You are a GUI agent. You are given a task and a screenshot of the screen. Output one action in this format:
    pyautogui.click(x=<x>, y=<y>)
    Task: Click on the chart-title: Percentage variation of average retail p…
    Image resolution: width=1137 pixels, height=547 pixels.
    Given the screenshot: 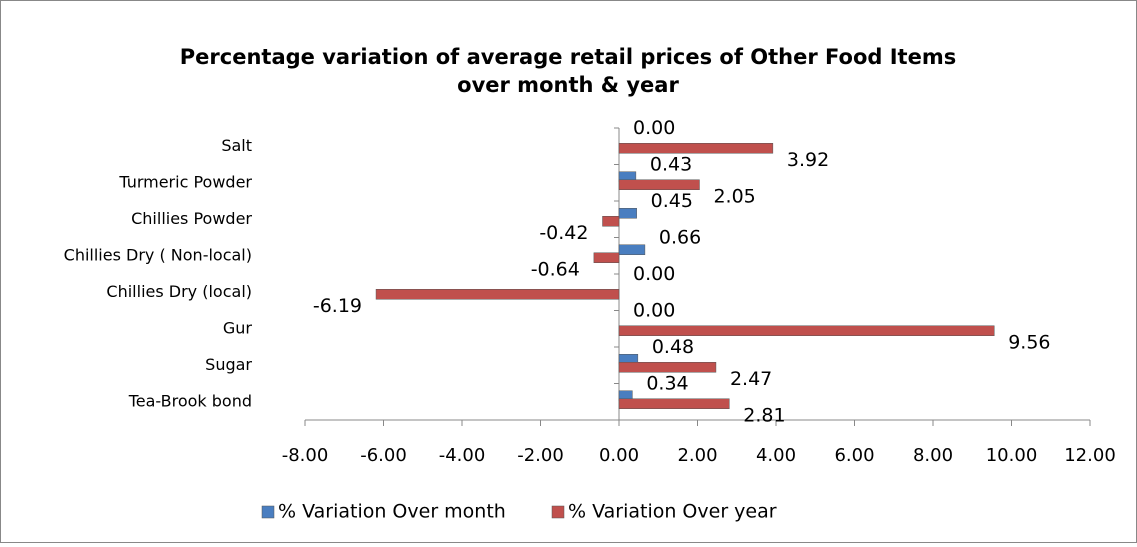 What is the action you would take?
    pyautogui.click(x=568, y=57)
    